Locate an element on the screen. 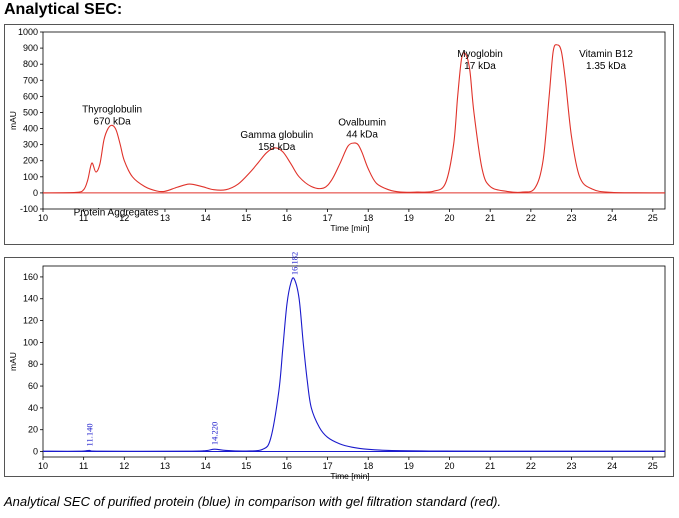 Image resolution: width=679 pixels, height=518 pixels. y-tick-label: 20 is located at coordinates (33, 430).